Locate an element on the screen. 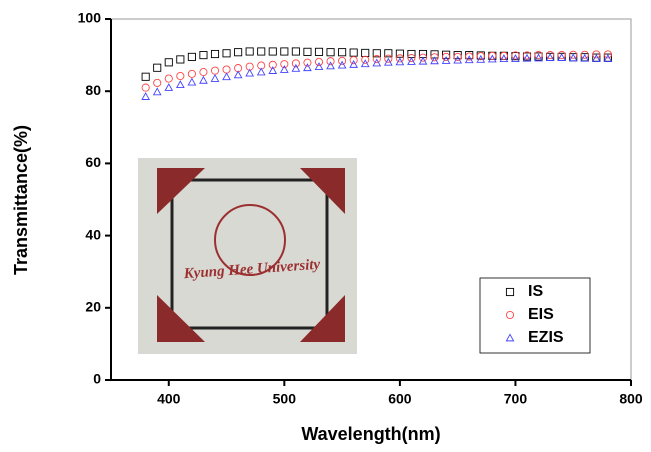 The width and height of the screenshot is (651, 452). photo-frame is located at coordinates (249, 254).